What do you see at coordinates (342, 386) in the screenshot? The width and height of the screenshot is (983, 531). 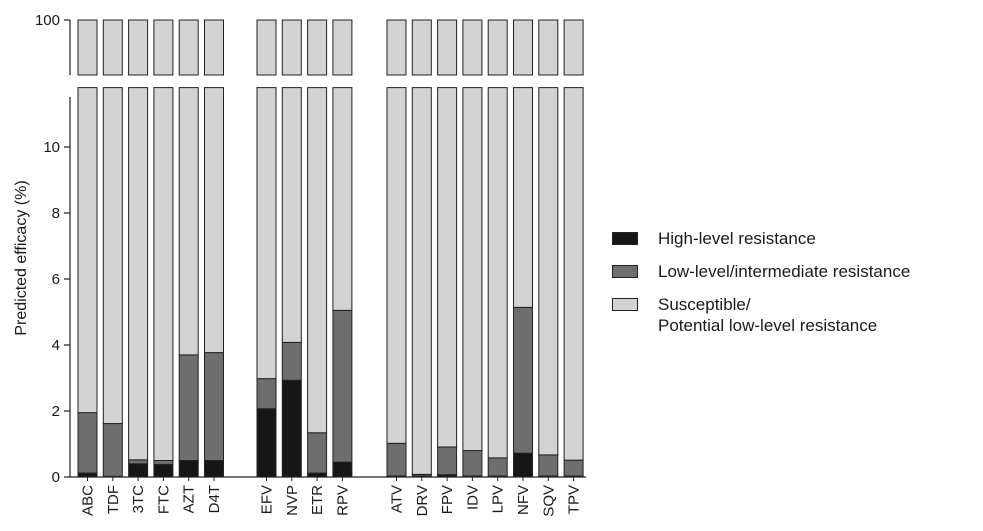 I see `bar-RPV-series-1-lower` at bounding box center [342, 386].